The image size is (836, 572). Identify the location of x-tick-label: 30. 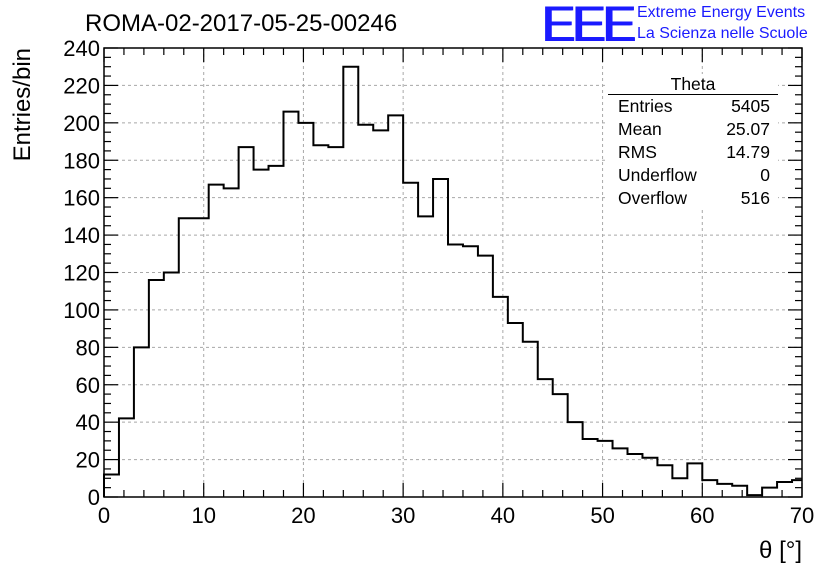
(403, 515).